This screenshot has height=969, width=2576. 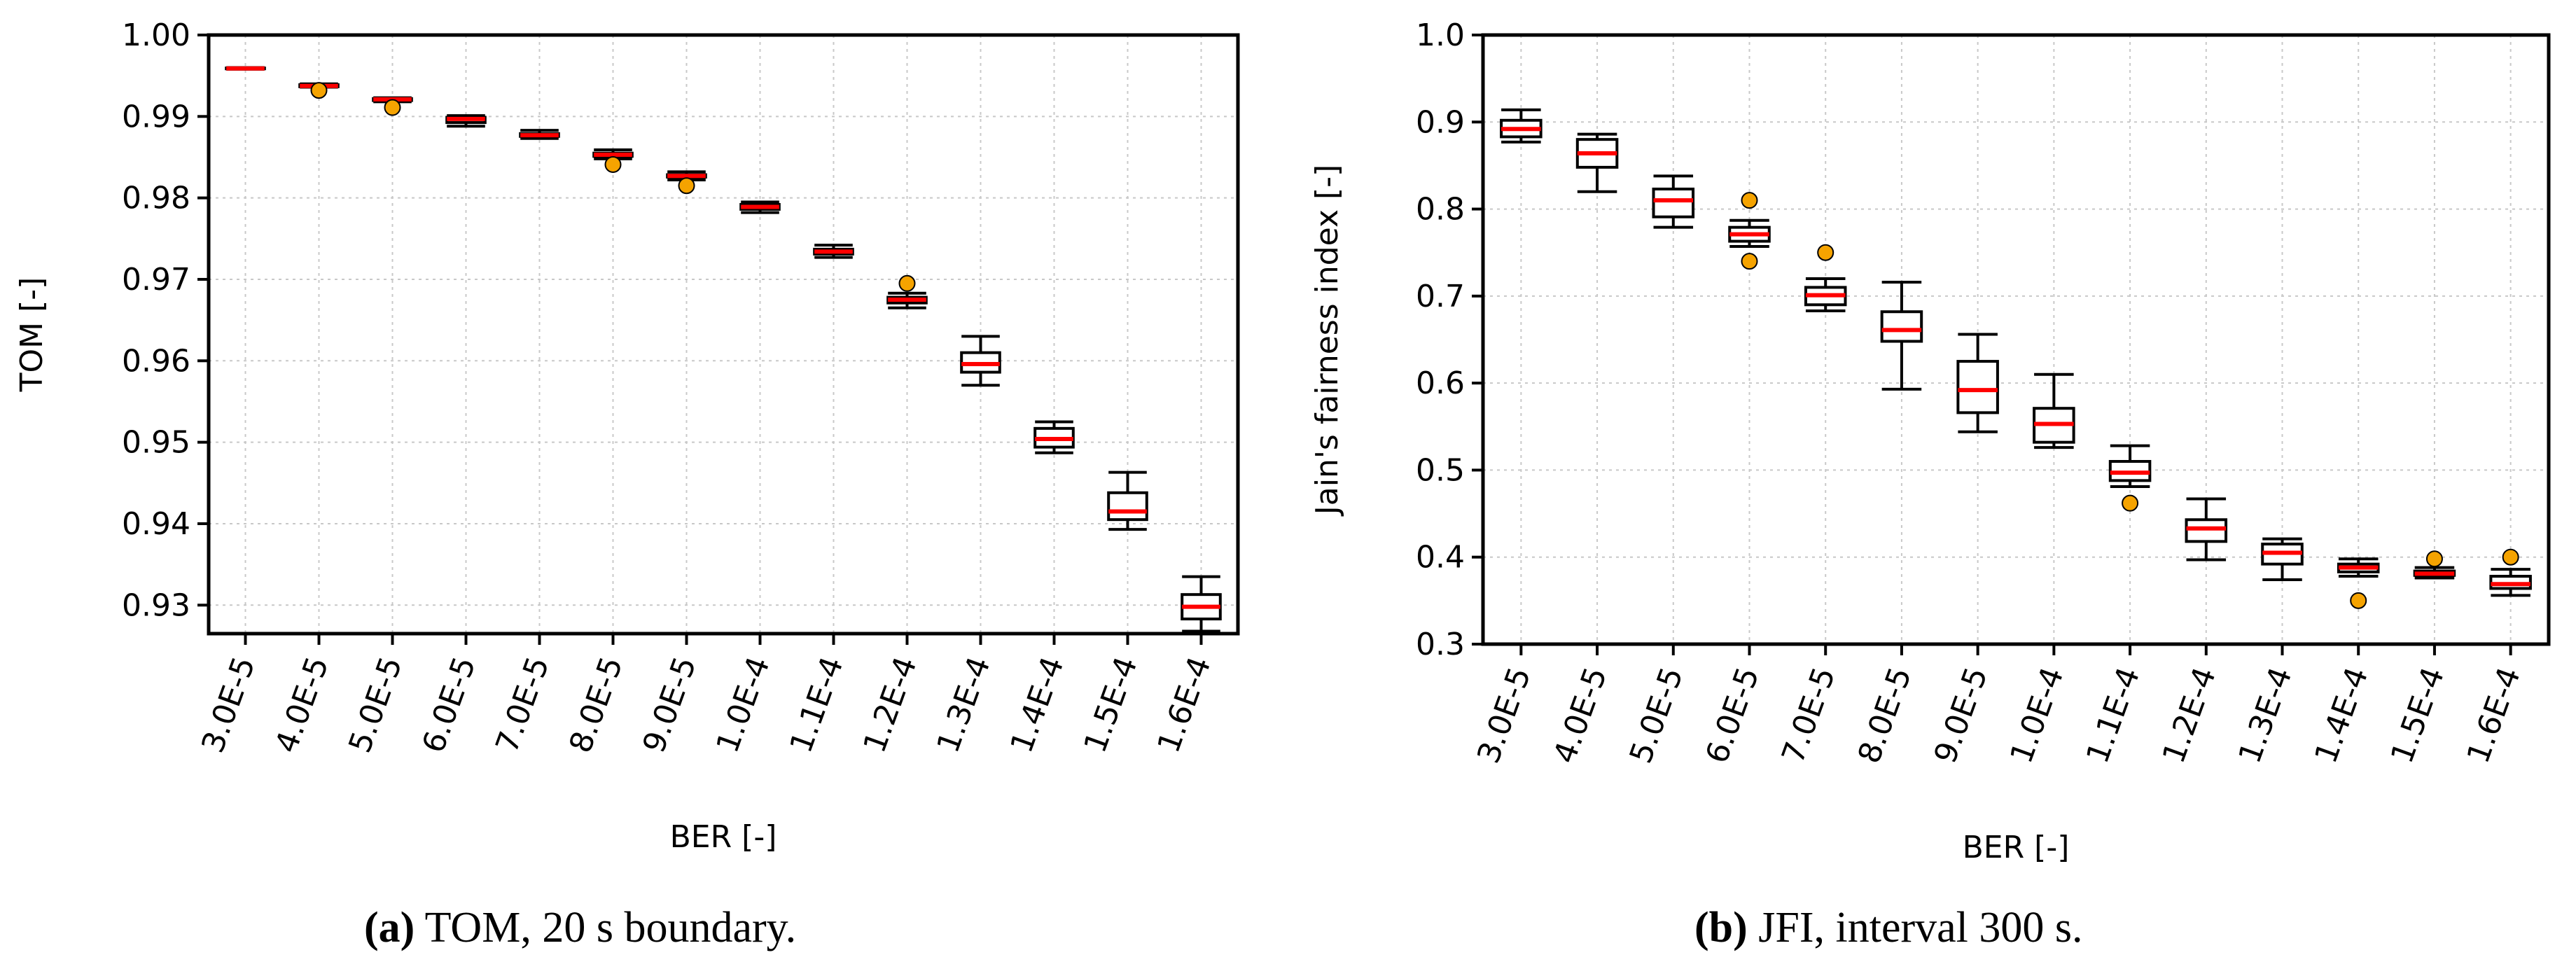 I want to click on y-tick-label: 0.8, so click(x=1440, y=210).